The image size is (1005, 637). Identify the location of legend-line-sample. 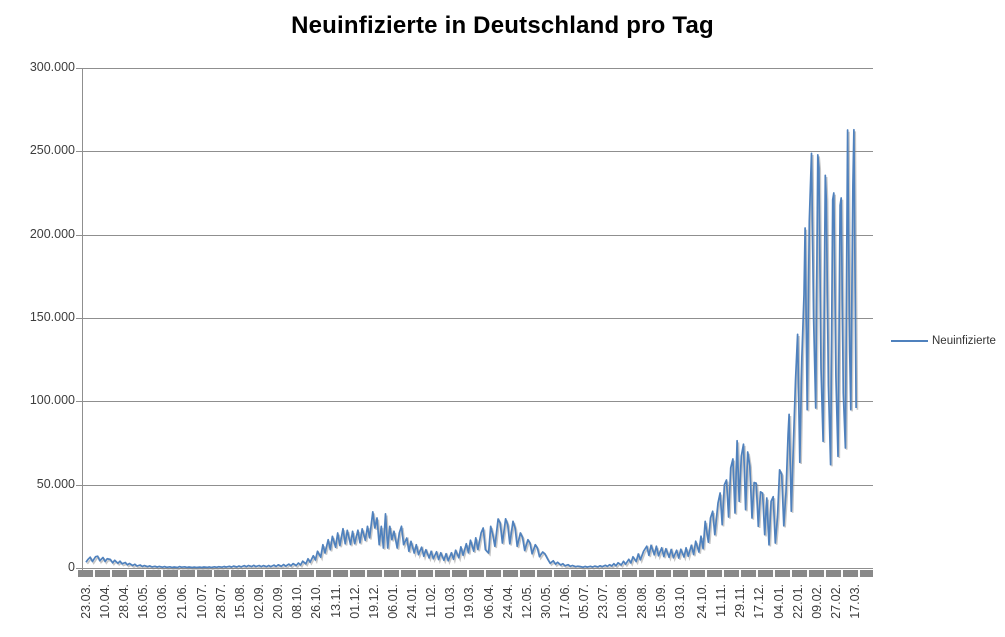
(909, 341).